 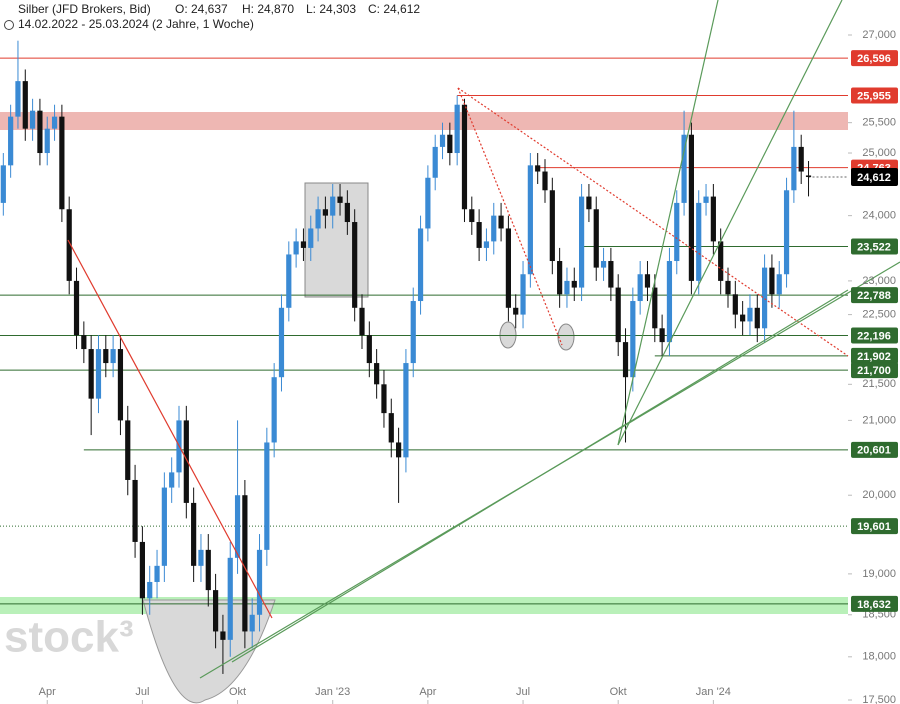 What do you see at coordinates (668, 223) in the screenshot?
I see `trendline` at bounding box center [668, 223].